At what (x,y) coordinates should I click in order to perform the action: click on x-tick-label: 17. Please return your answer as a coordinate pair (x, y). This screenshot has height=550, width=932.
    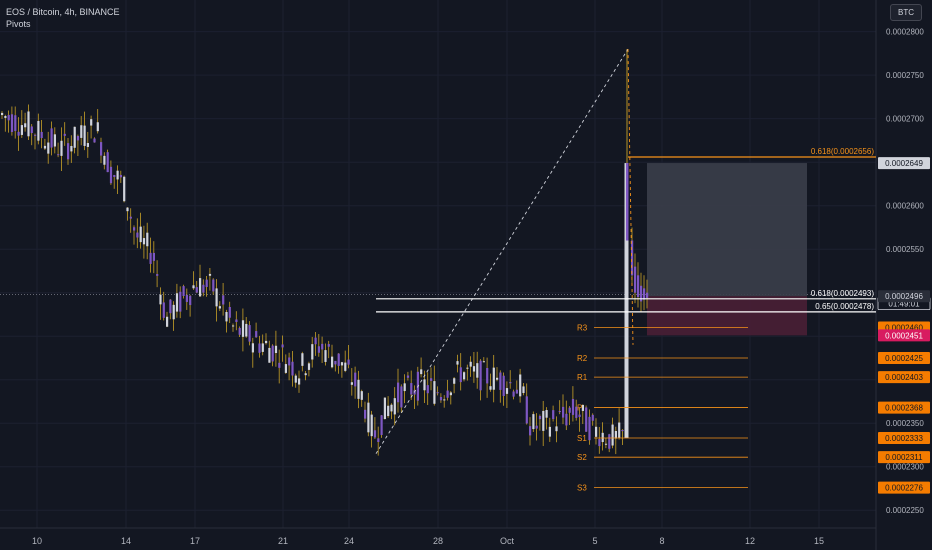
    Looking at the image, I should click on (195, 541).